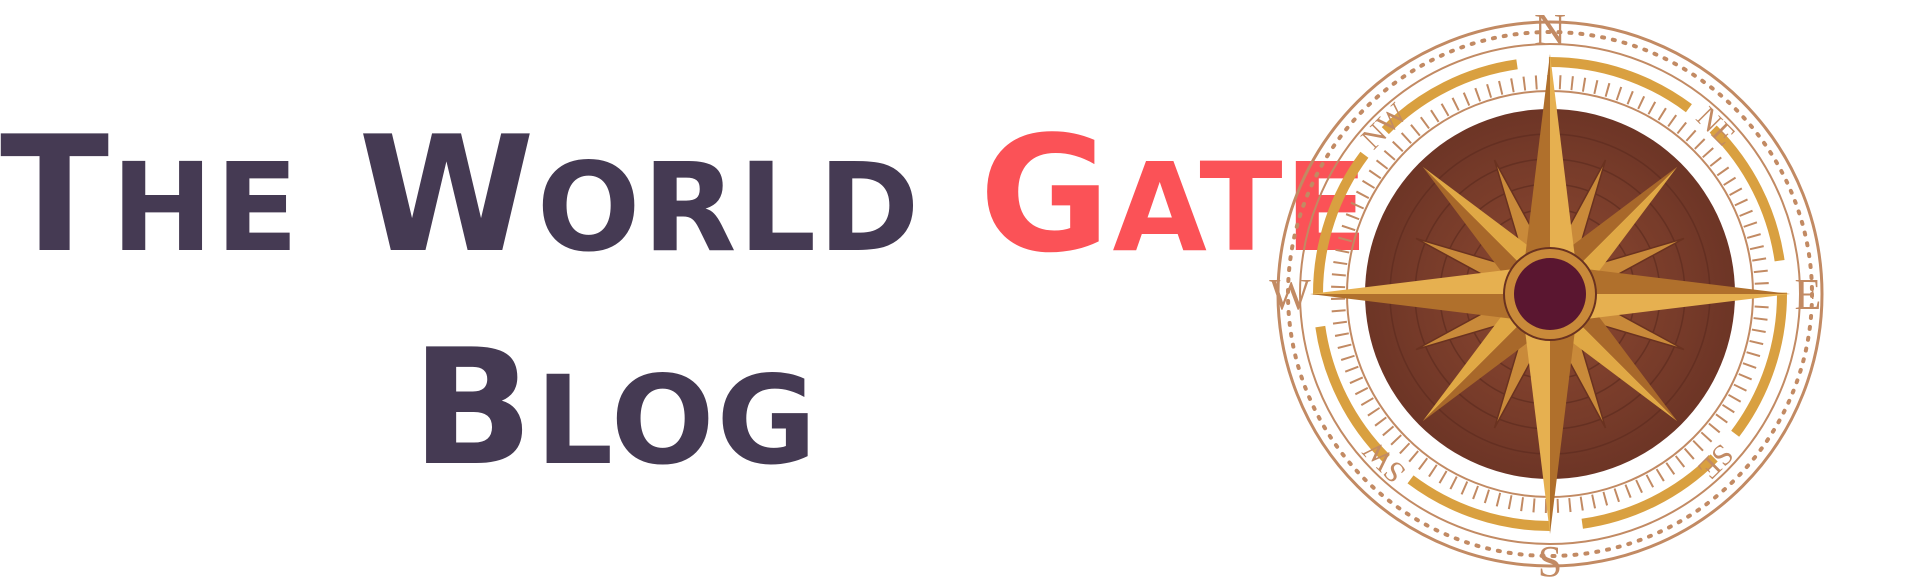  Describe the element at coordinates (1550, 29) in the screenshot. I see `compass-label-n: N` at that location.